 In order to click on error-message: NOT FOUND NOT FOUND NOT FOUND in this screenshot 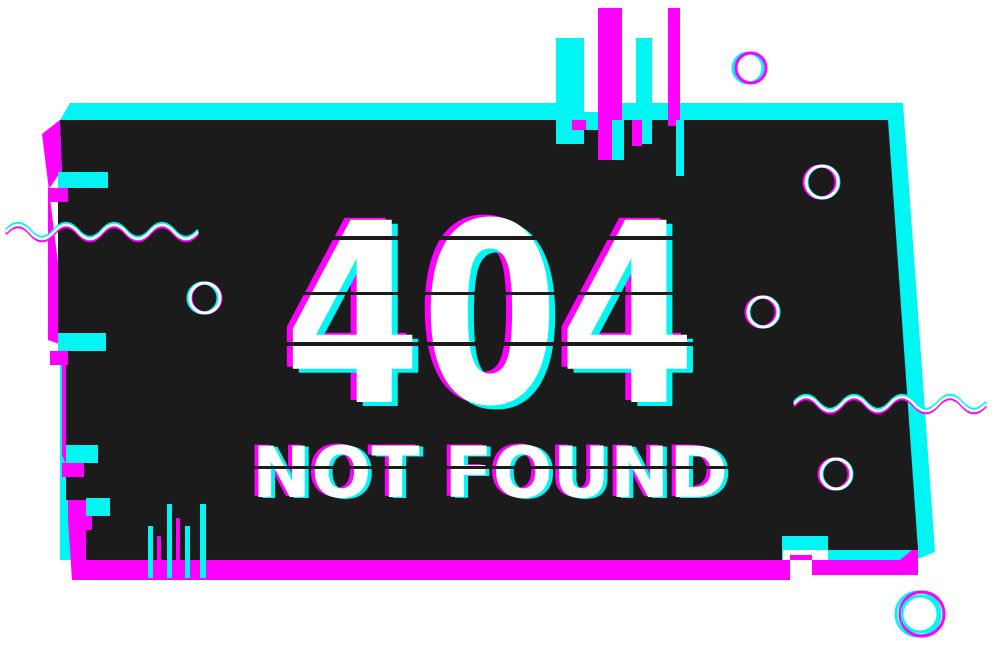, I will do `click(490, 473)`.